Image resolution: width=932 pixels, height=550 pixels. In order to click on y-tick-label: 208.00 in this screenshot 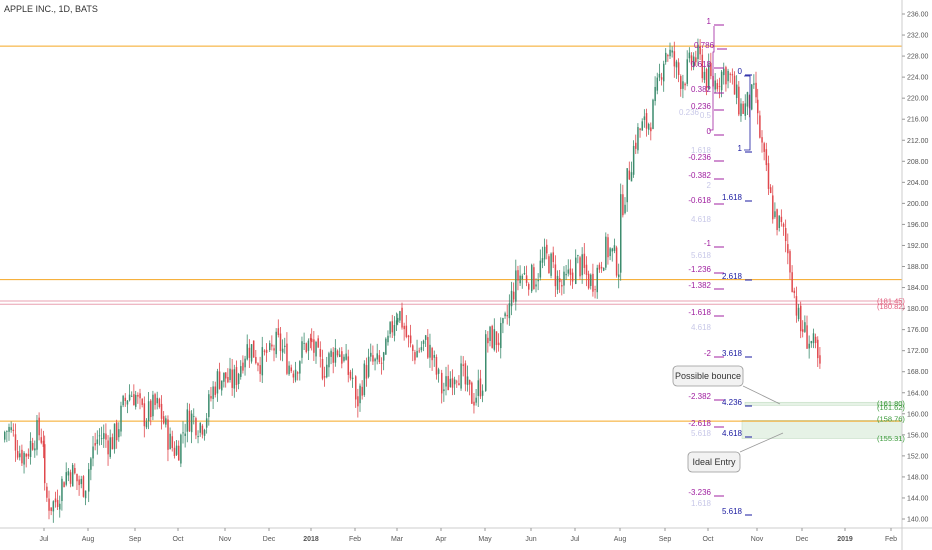, I will do `click(918, 162)`.